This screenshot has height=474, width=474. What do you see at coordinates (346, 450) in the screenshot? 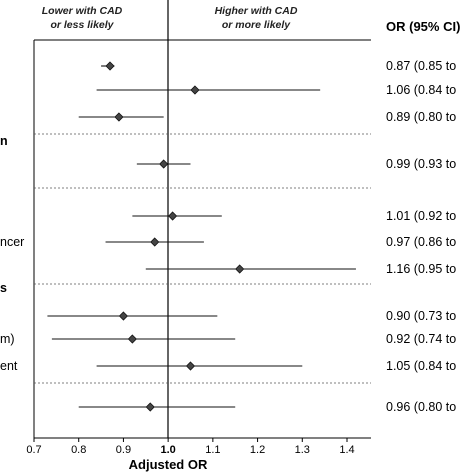
I see `x-tick-label: 1.4` at bounding box center [346, 450].